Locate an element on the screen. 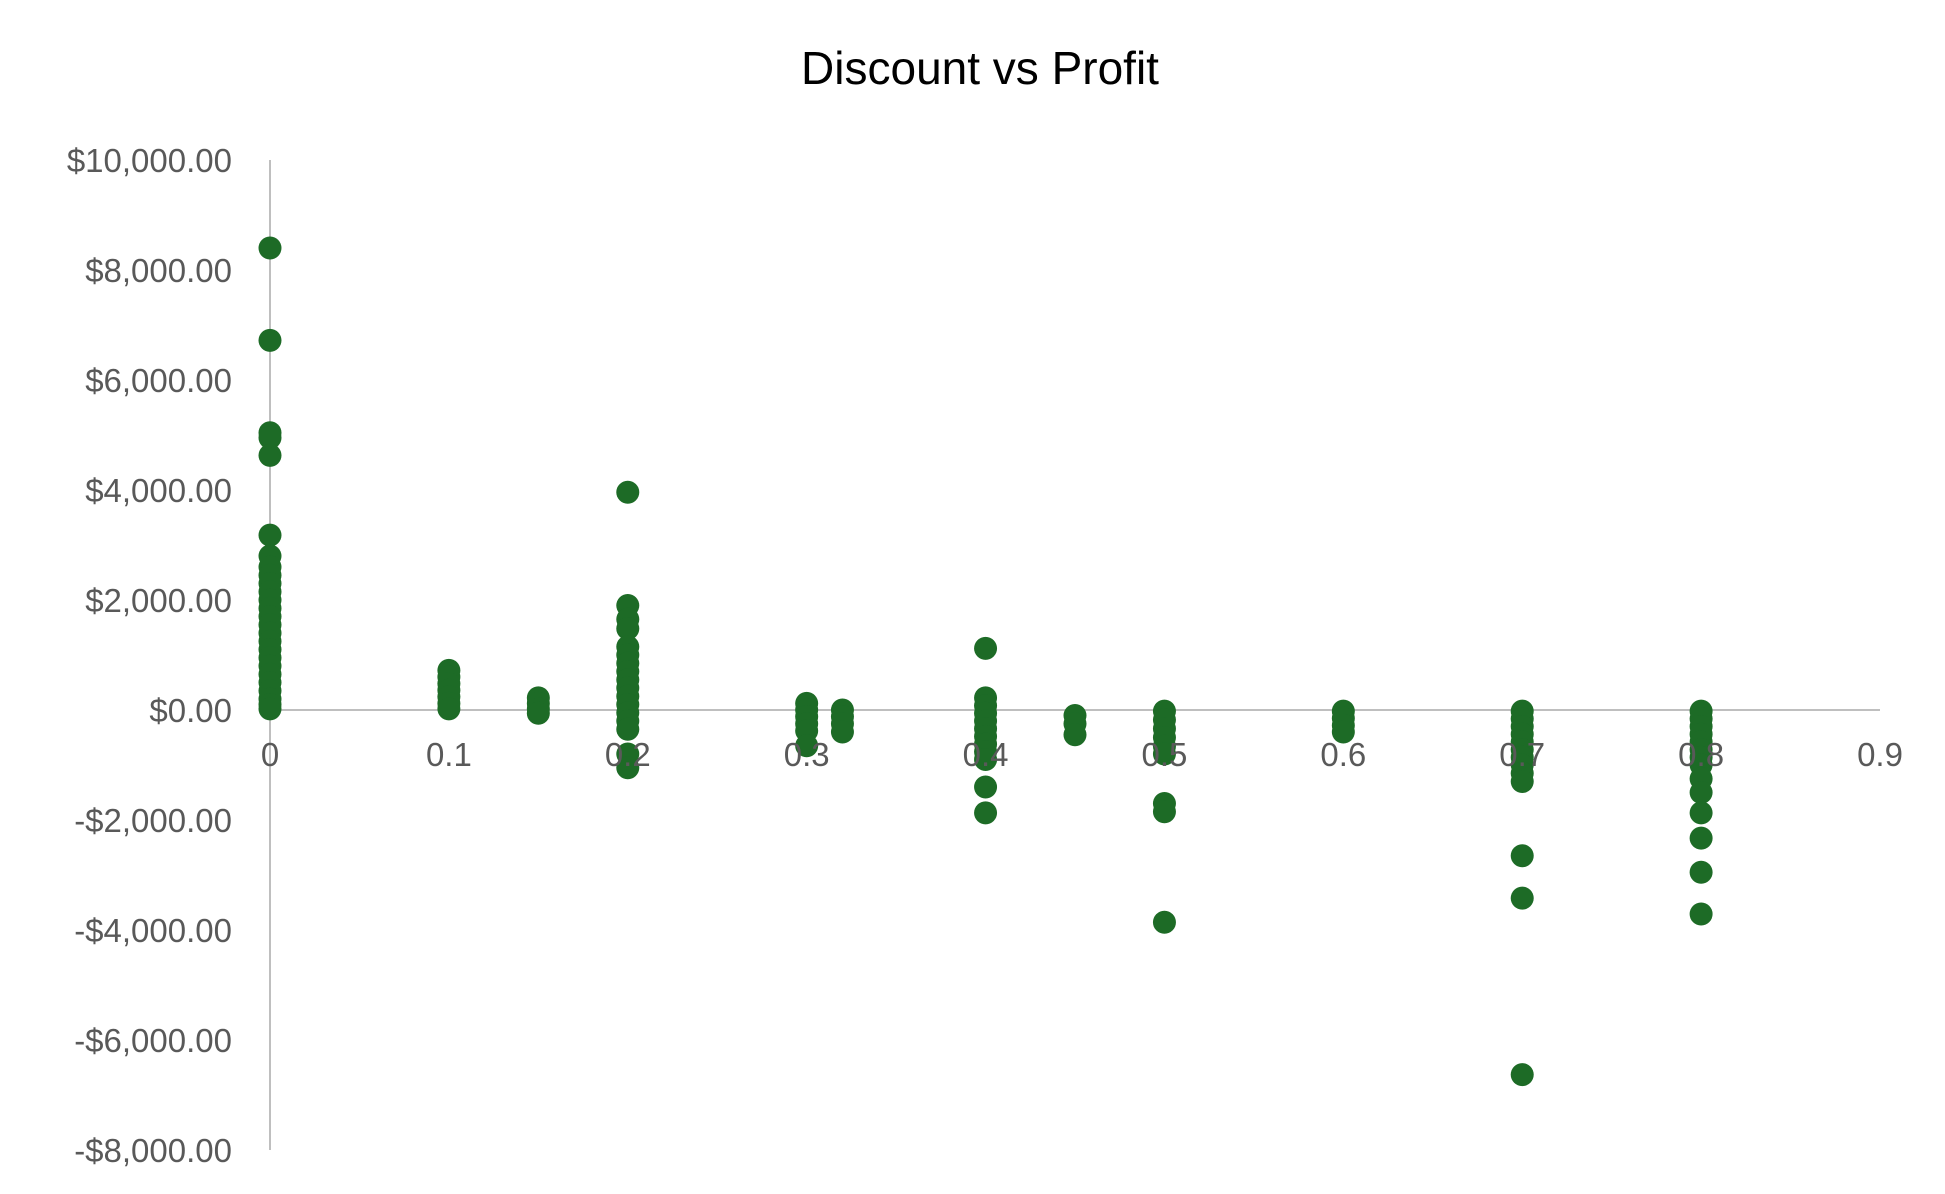 This screenshot has height=1194, width=1945. x-tick-label: 0.8 is located at coordinates (1701, 754).